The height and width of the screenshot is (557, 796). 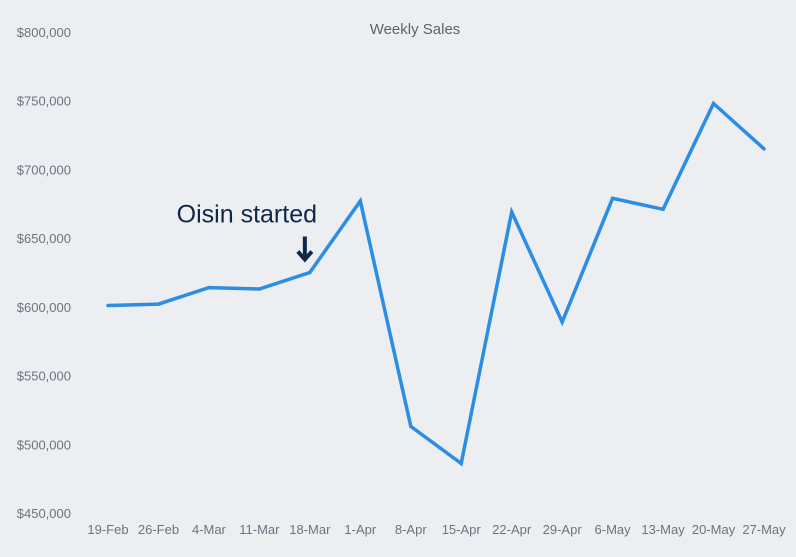 What do you see at coordinates (563, 529) in the screenshot?
I see `x-tick-label: 29-Apr` at bounding box center [563, 529].